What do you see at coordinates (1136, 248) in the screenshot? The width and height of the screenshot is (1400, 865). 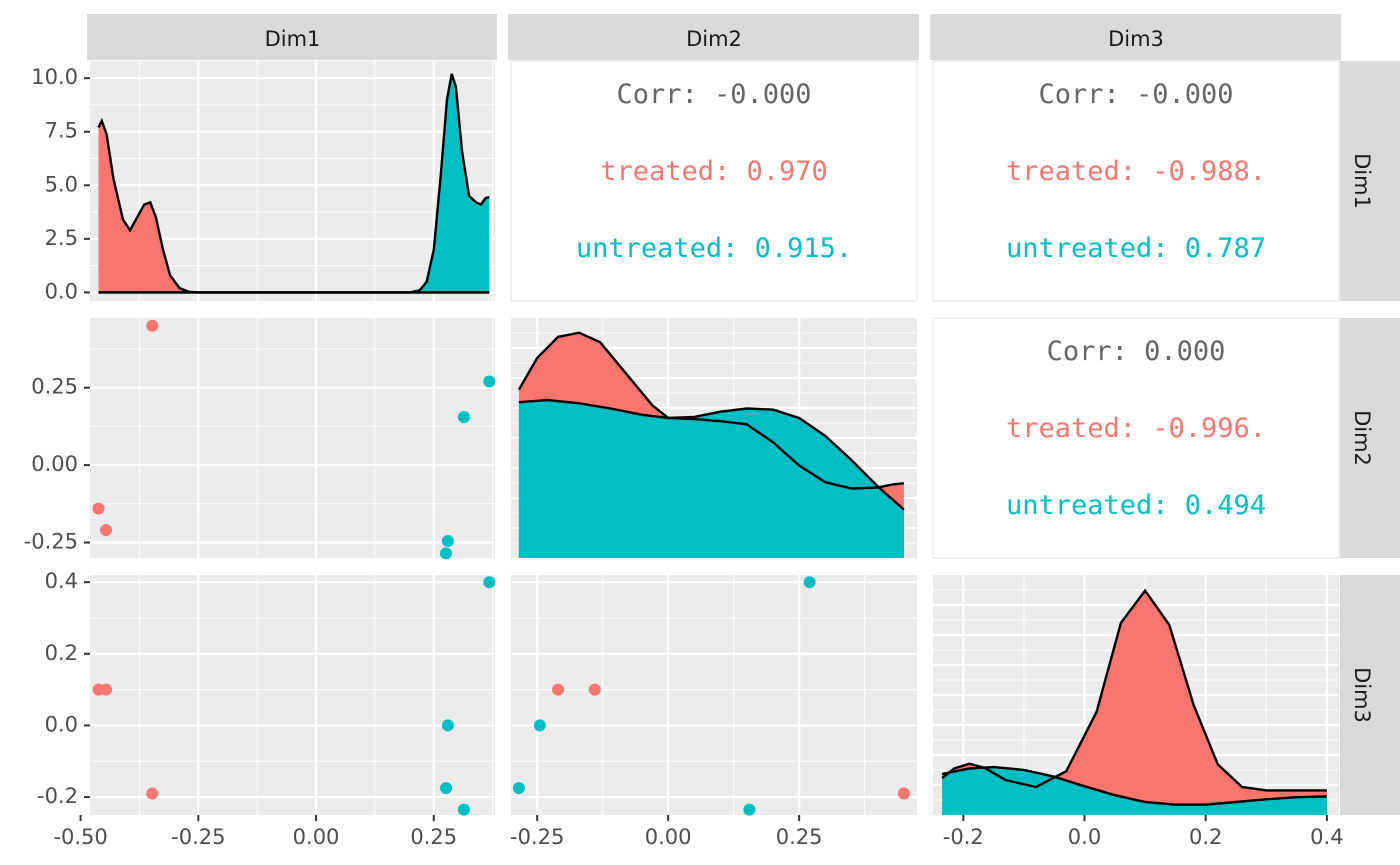 I see `corr-untreated-label: untreated: 0.787` at bounding box center [1136, 248].